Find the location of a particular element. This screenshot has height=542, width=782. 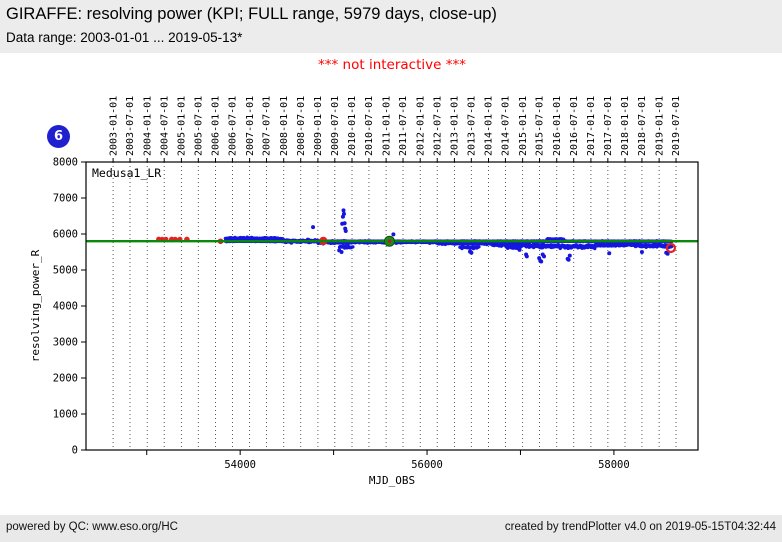

svg-text: 2005-07-01 is located at coordinates (199, 126).